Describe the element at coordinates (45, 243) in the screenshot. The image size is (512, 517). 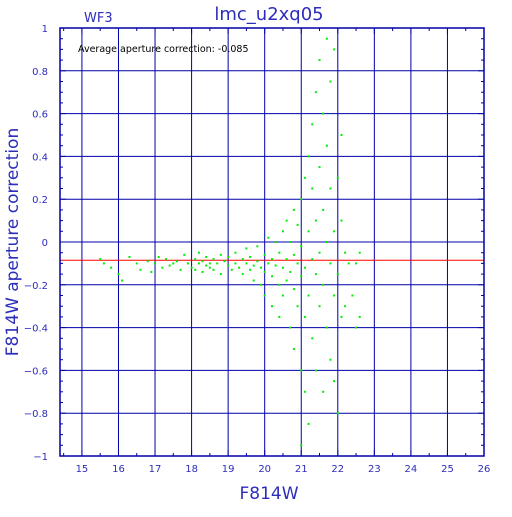
I see `y-tick-label: 0` at that location.